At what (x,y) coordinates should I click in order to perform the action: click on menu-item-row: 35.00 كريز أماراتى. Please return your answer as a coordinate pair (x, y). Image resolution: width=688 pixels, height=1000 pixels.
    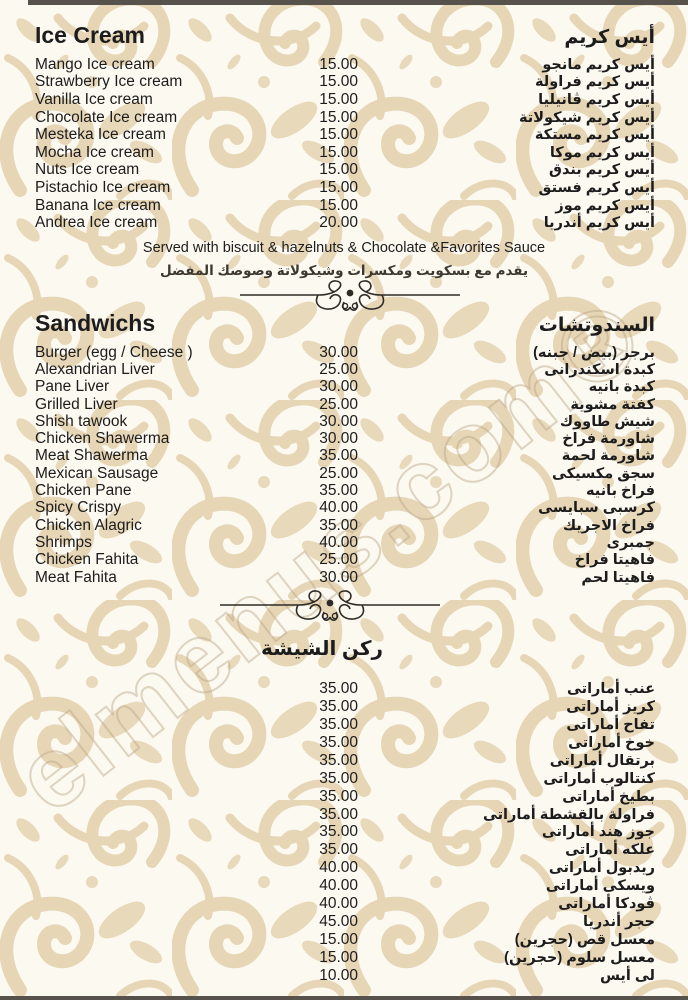
    Looking at the image, I should click on (344, 707).